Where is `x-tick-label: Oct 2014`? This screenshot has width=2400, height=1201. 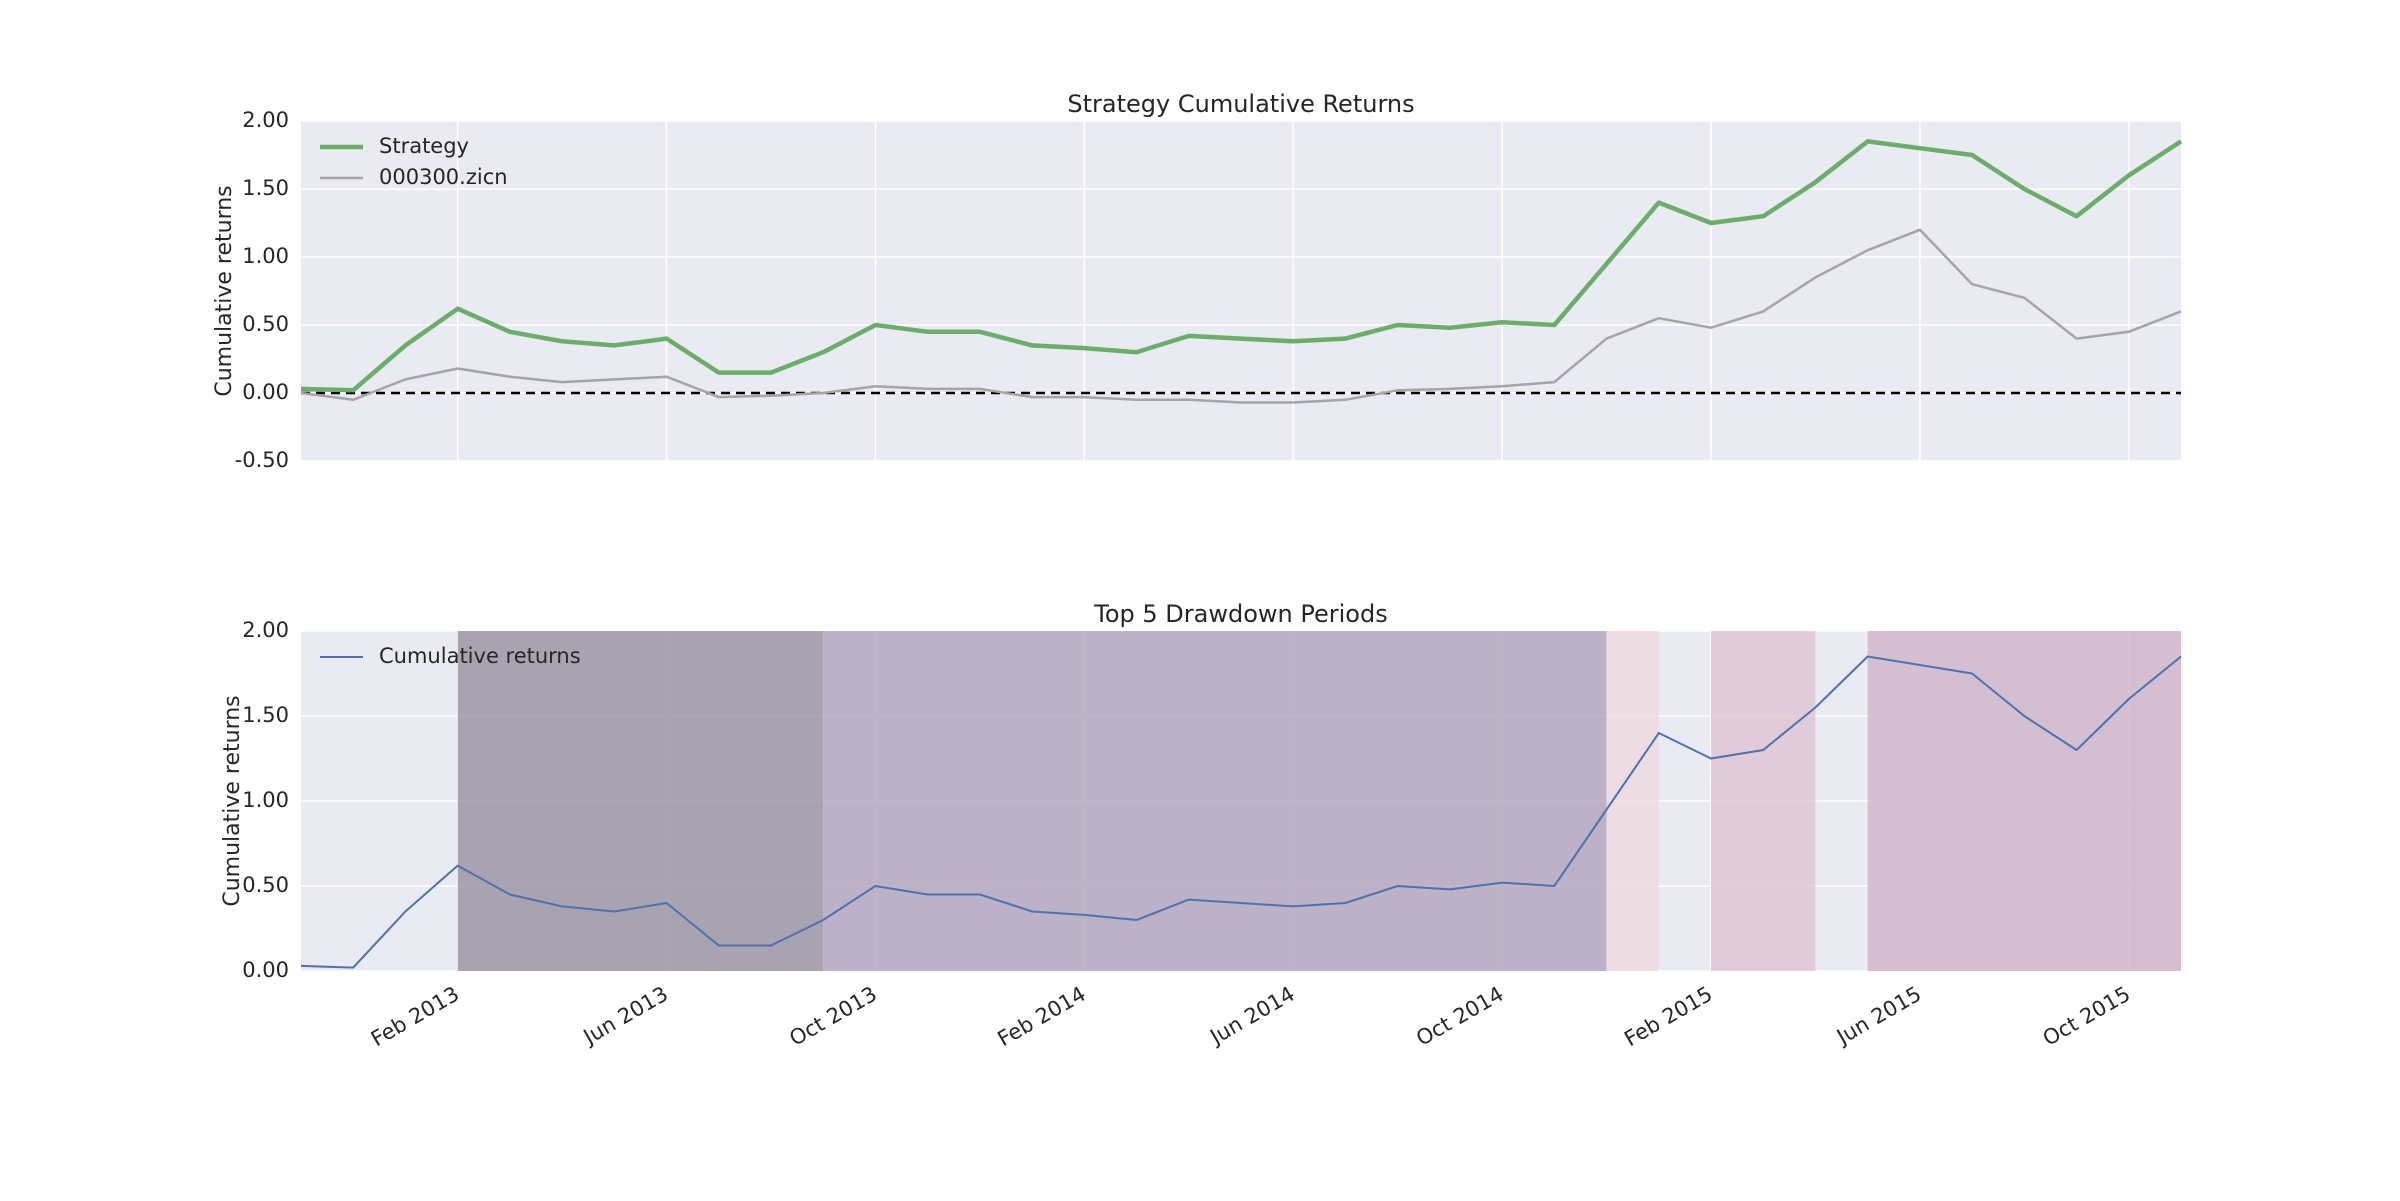
x-tick-label: Oct 2014 is located at coordinates (1460, 1016).